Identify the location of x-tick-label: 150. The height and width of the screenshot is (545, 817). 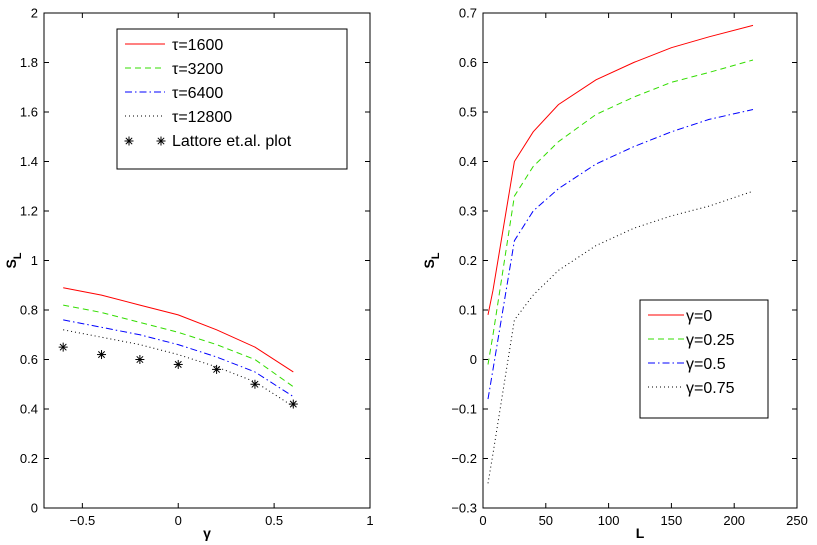
(672, 520).